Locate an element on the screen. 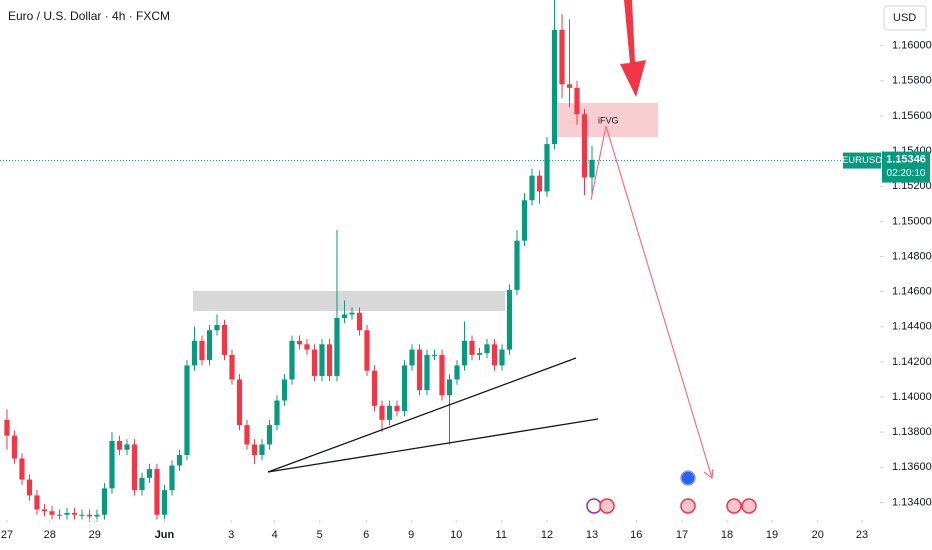 This screenshot has width=932, height=550. currency-box is located at coordinates (905, 18).